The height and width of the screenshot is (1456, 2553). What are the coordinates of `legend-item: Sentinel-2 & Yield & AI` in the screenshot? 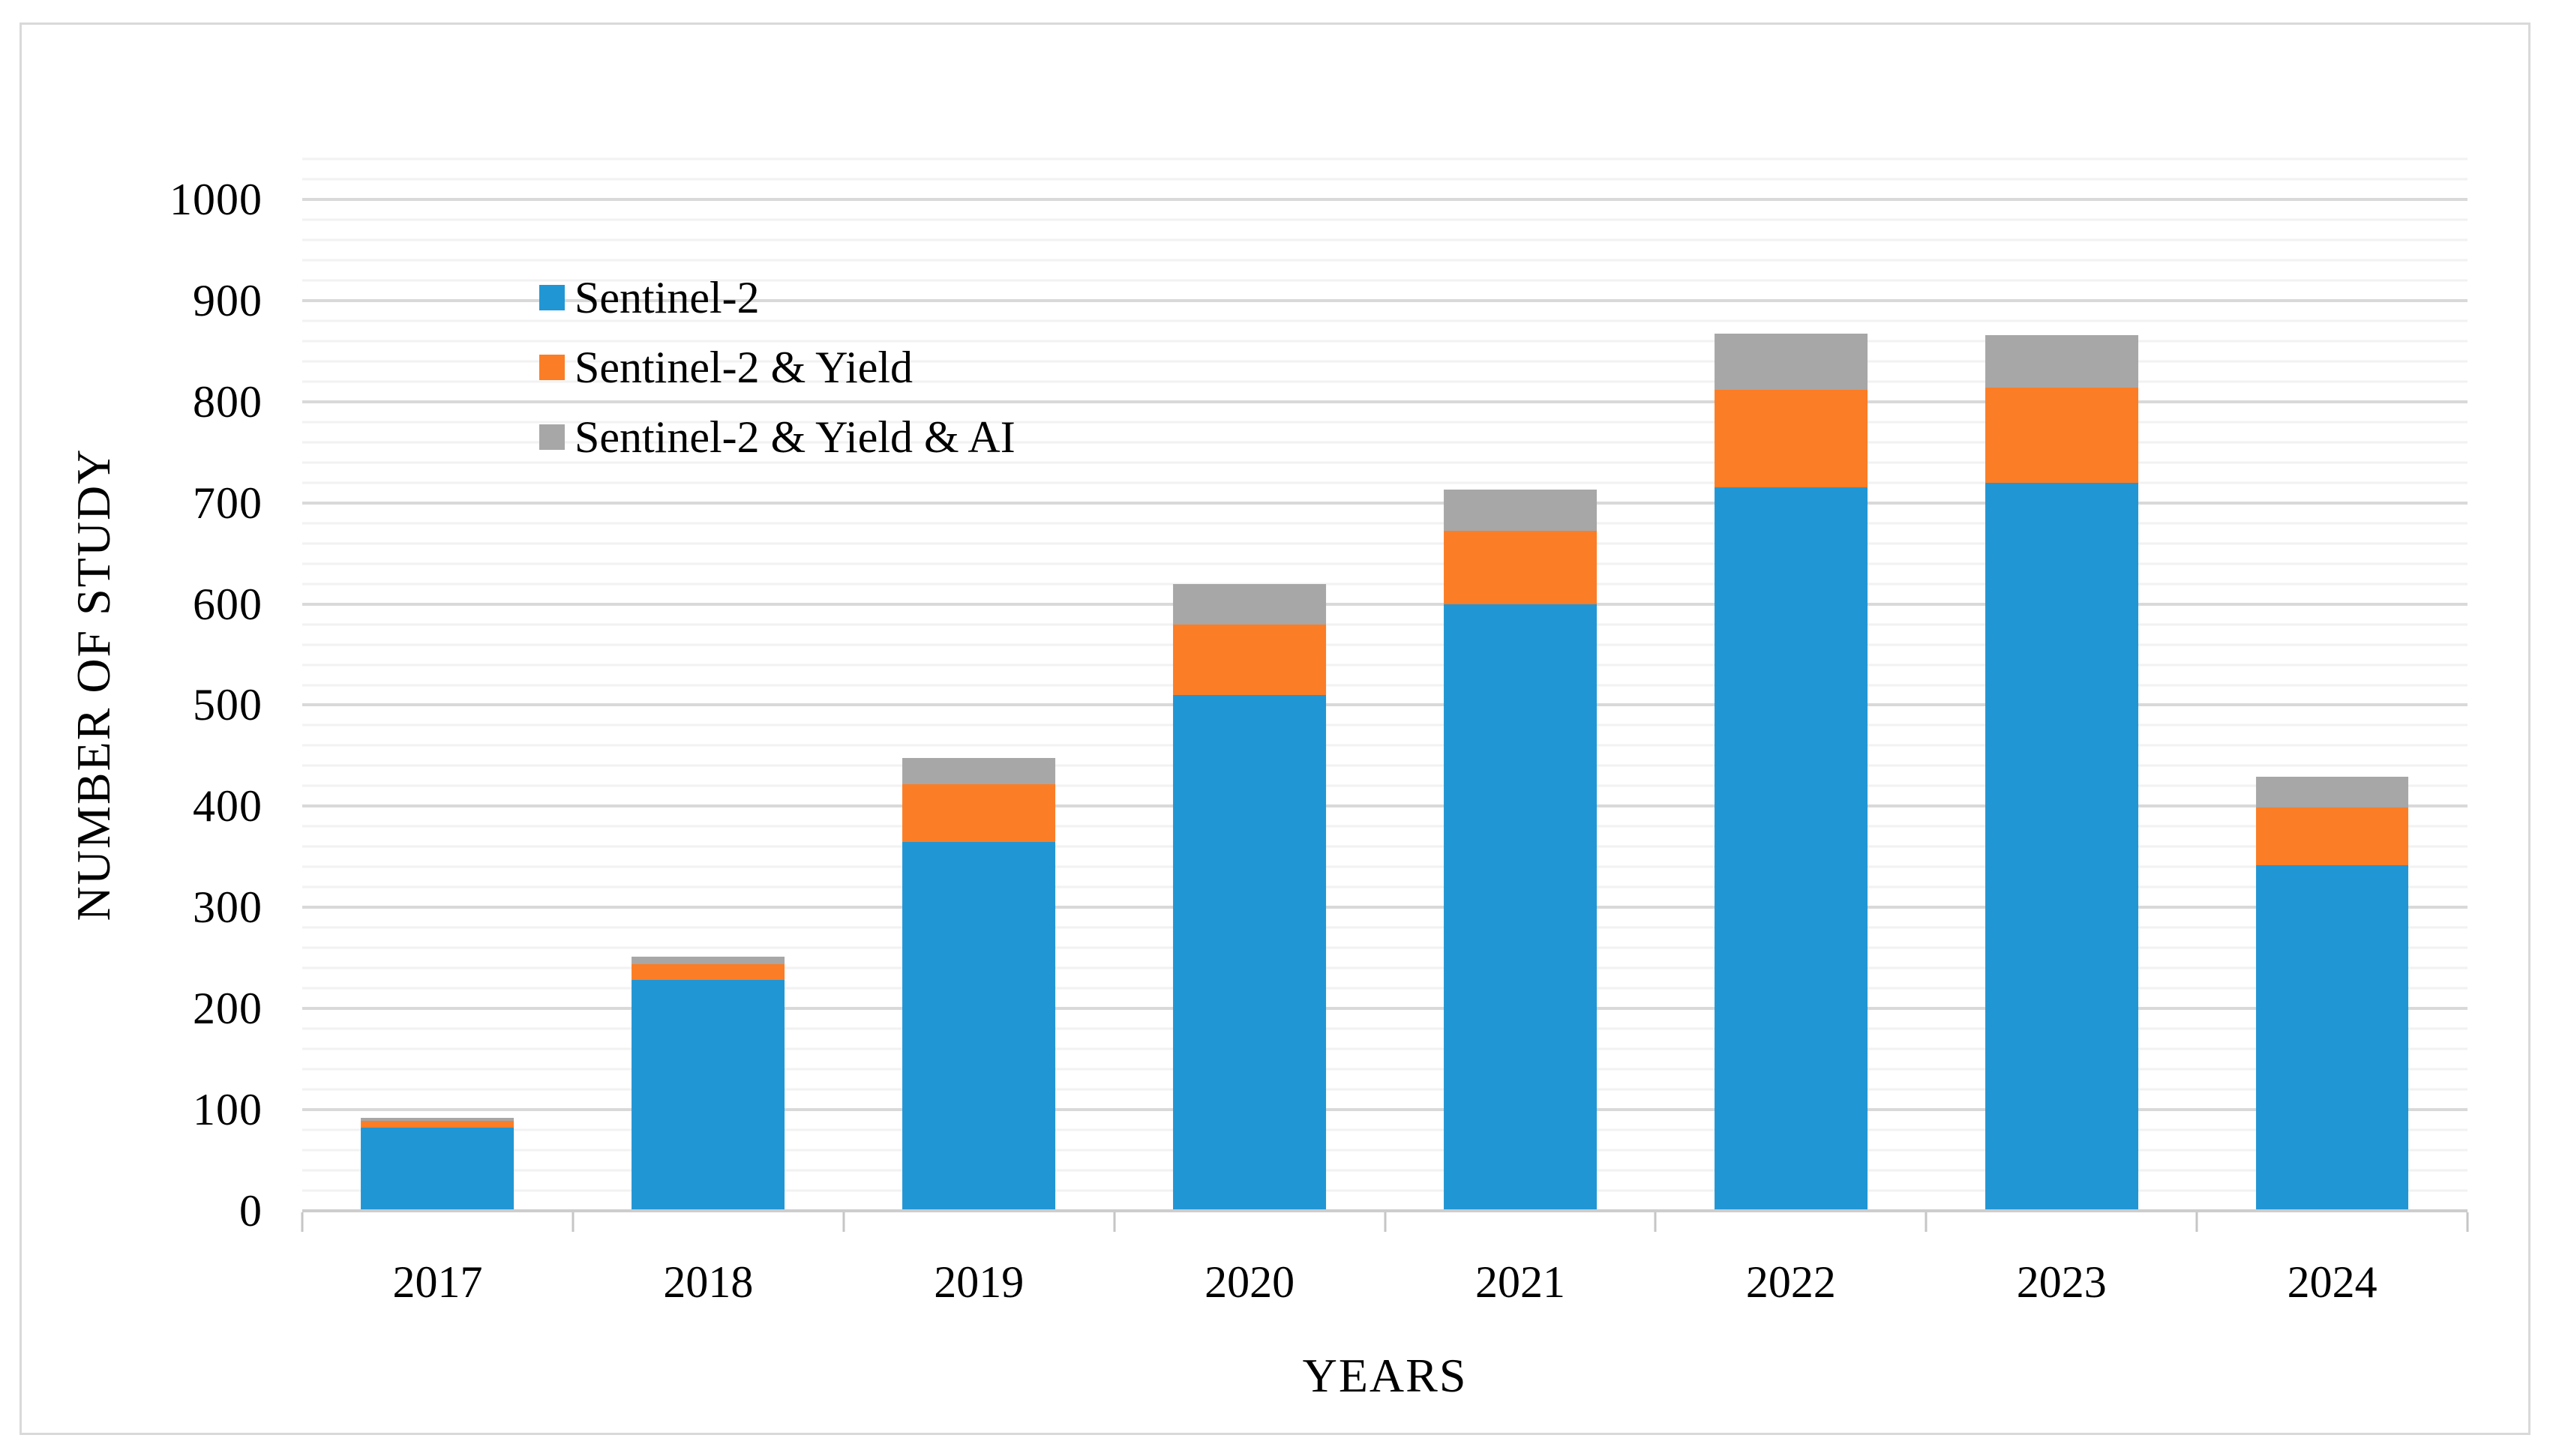 It's located at (777, 437).